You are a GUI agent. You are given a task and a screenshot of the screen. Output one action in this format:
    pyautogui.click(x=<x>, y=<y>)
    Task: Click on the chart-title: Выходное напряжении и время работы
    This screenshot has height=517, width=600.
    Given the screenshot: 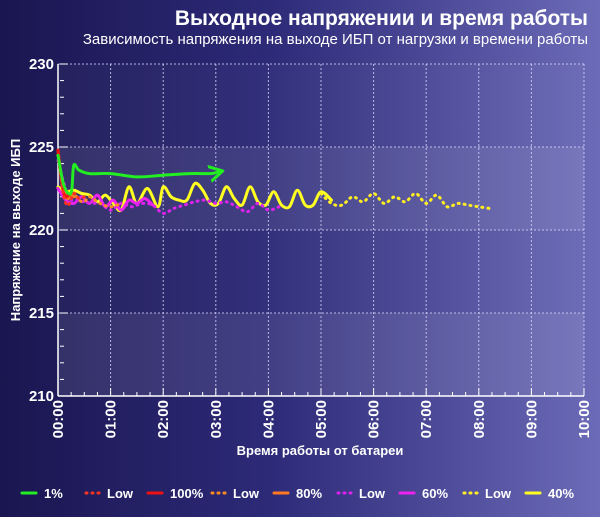 What is the action you would take?
    pyautogui.click(x=381, y=18)
    